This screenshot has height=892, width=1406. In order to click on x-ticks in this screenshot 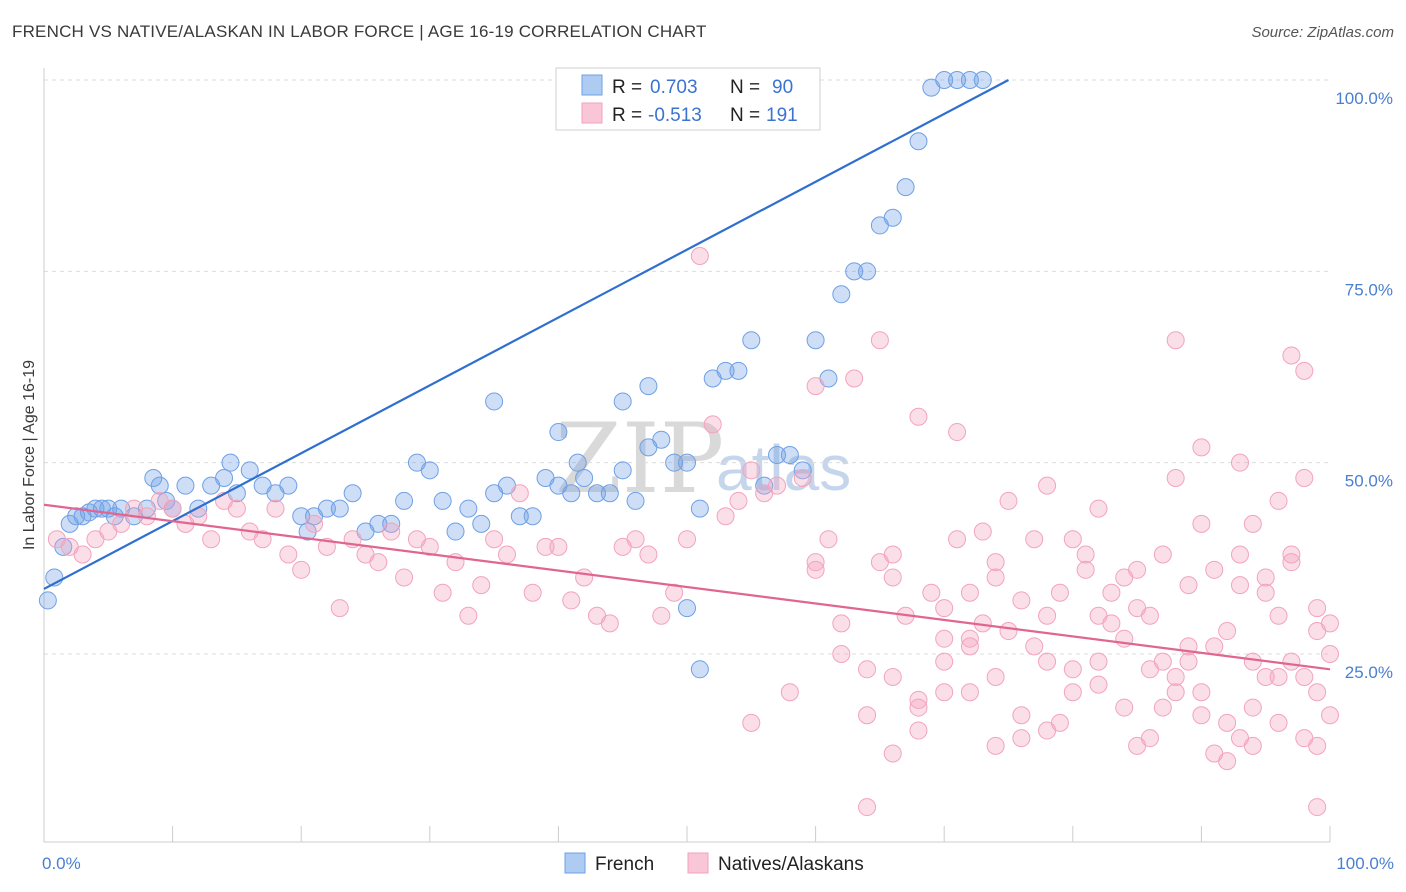, I will do `click(687, 834)`.